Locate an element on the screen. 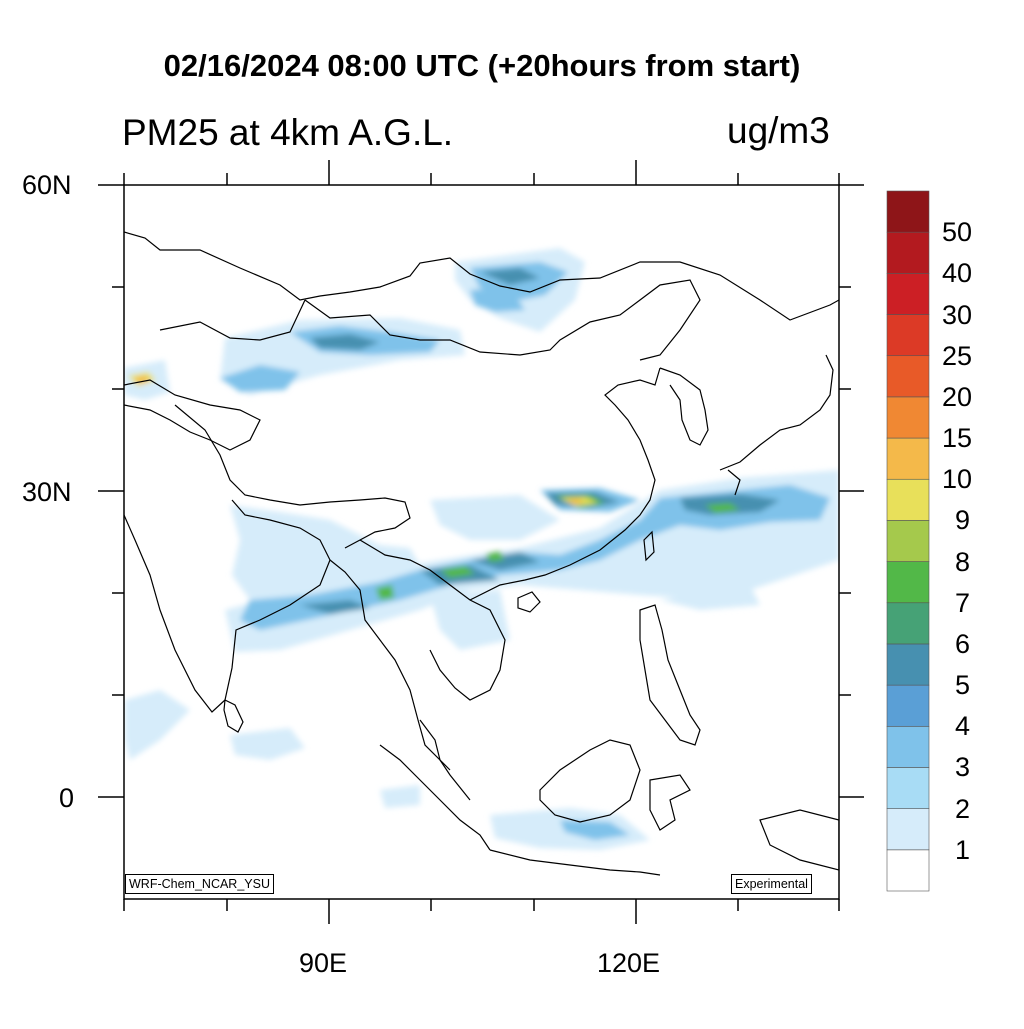 The width and height of the screenshot is (1024, 1029). colorbar-tick-label: 9 is located at coordinates (963, 520).